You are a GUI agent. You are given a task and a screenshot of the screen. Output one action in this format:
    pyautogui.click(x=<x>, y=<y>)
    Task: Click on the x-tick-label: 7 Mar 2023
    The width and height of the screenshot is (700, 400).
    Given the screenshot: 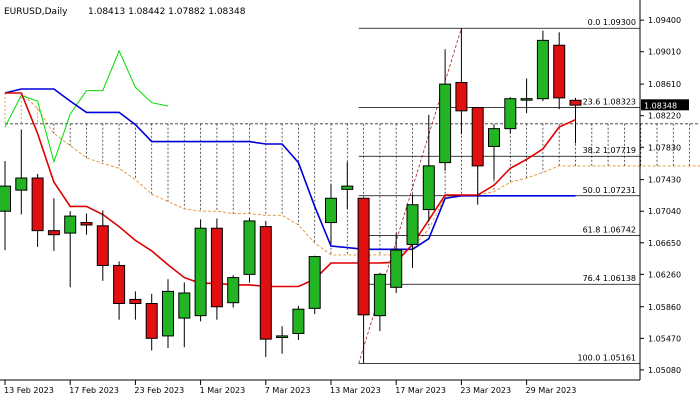 What is the action you would take?
    pyautogui.click(x=288, y=390)
    